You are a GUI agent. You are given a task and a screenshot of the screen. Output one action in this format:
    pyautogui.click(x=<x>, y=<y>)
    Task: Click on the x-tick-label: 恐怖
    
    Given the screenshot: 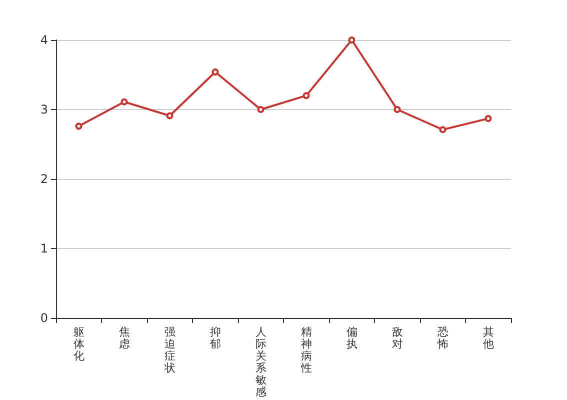 What is the action you would take?
    pyautogui.click(x=442, y=338)
    